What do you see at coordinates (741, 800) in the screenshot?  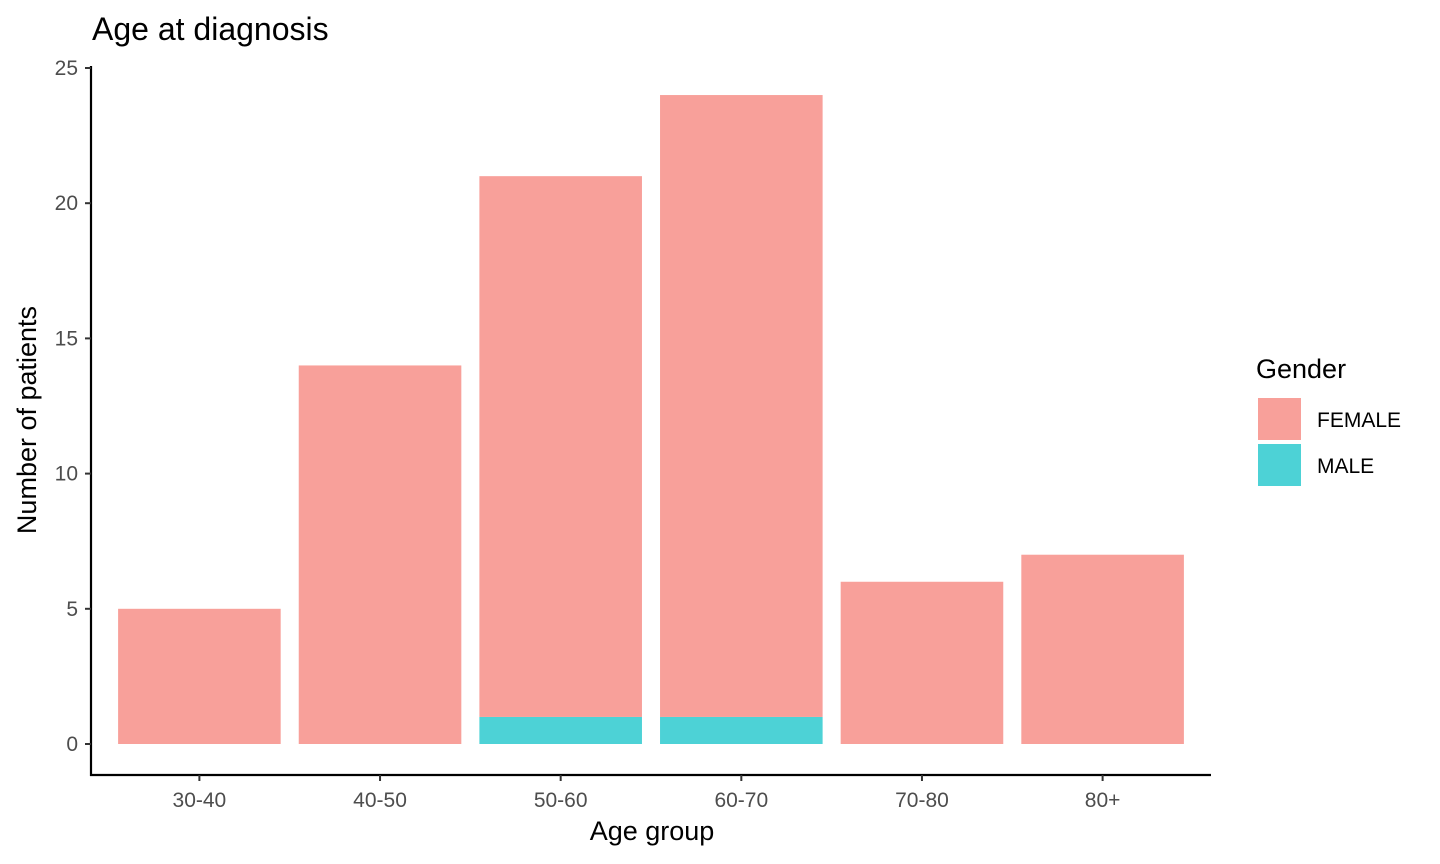 I see `x-tick-label: 60-70` at bounding box center [741, 800].